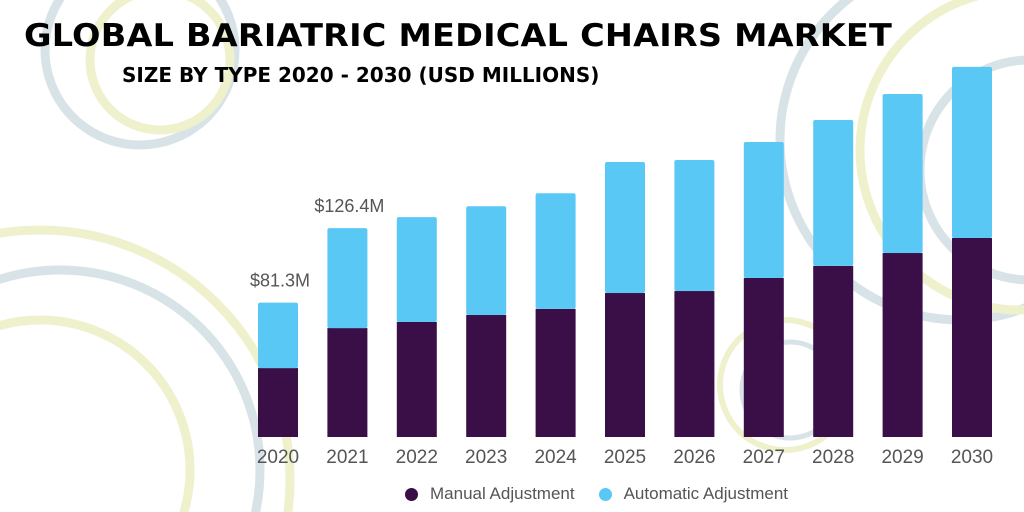 Image resolution: width=1024 pixels, height=512 pixels. What do you see at coordinates (278, 335) in the screenshot?
I see `bar-automatic-2020` at bounding box center [278, 335].